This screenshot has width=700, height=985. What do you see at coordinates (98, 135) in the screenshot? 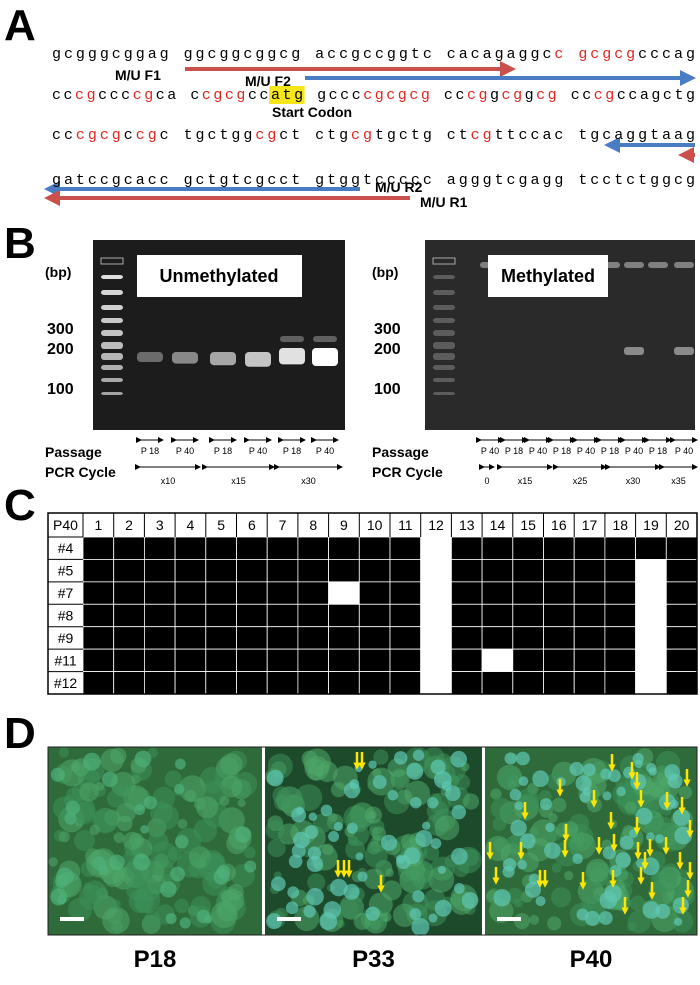
I see `sequence-segment: cgcg` at bounding box center [98, 135].